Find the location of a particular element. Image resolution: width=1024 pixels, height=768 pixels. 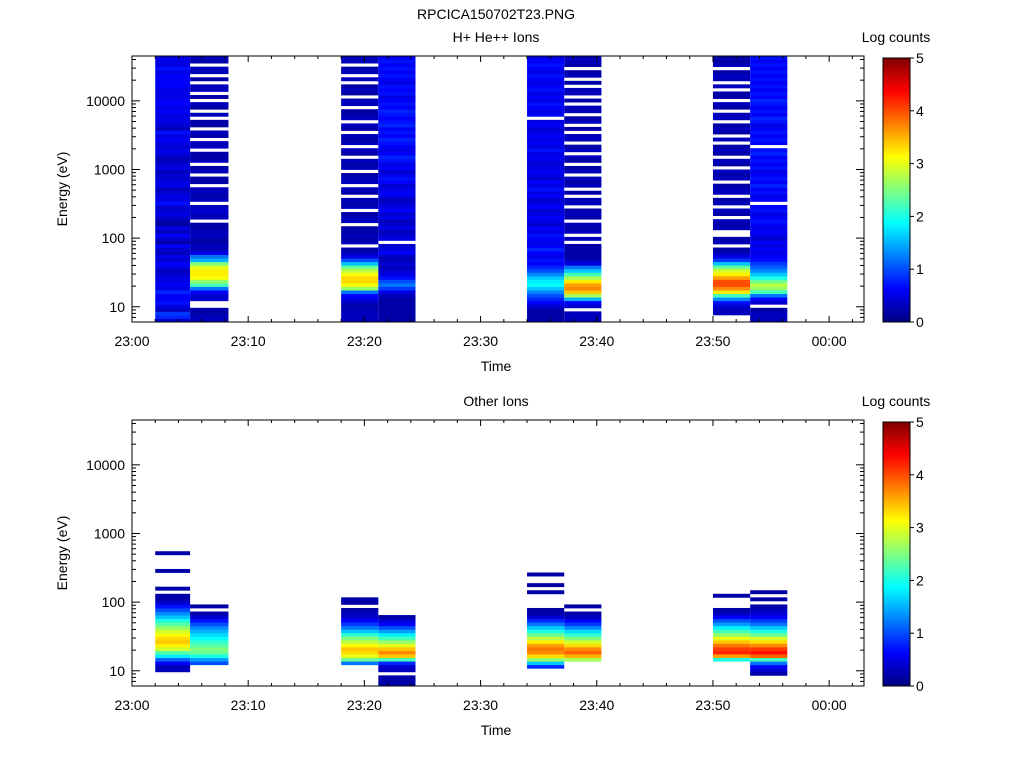

colorbar-tick-label: 2 is located at coordinates (920, 580).